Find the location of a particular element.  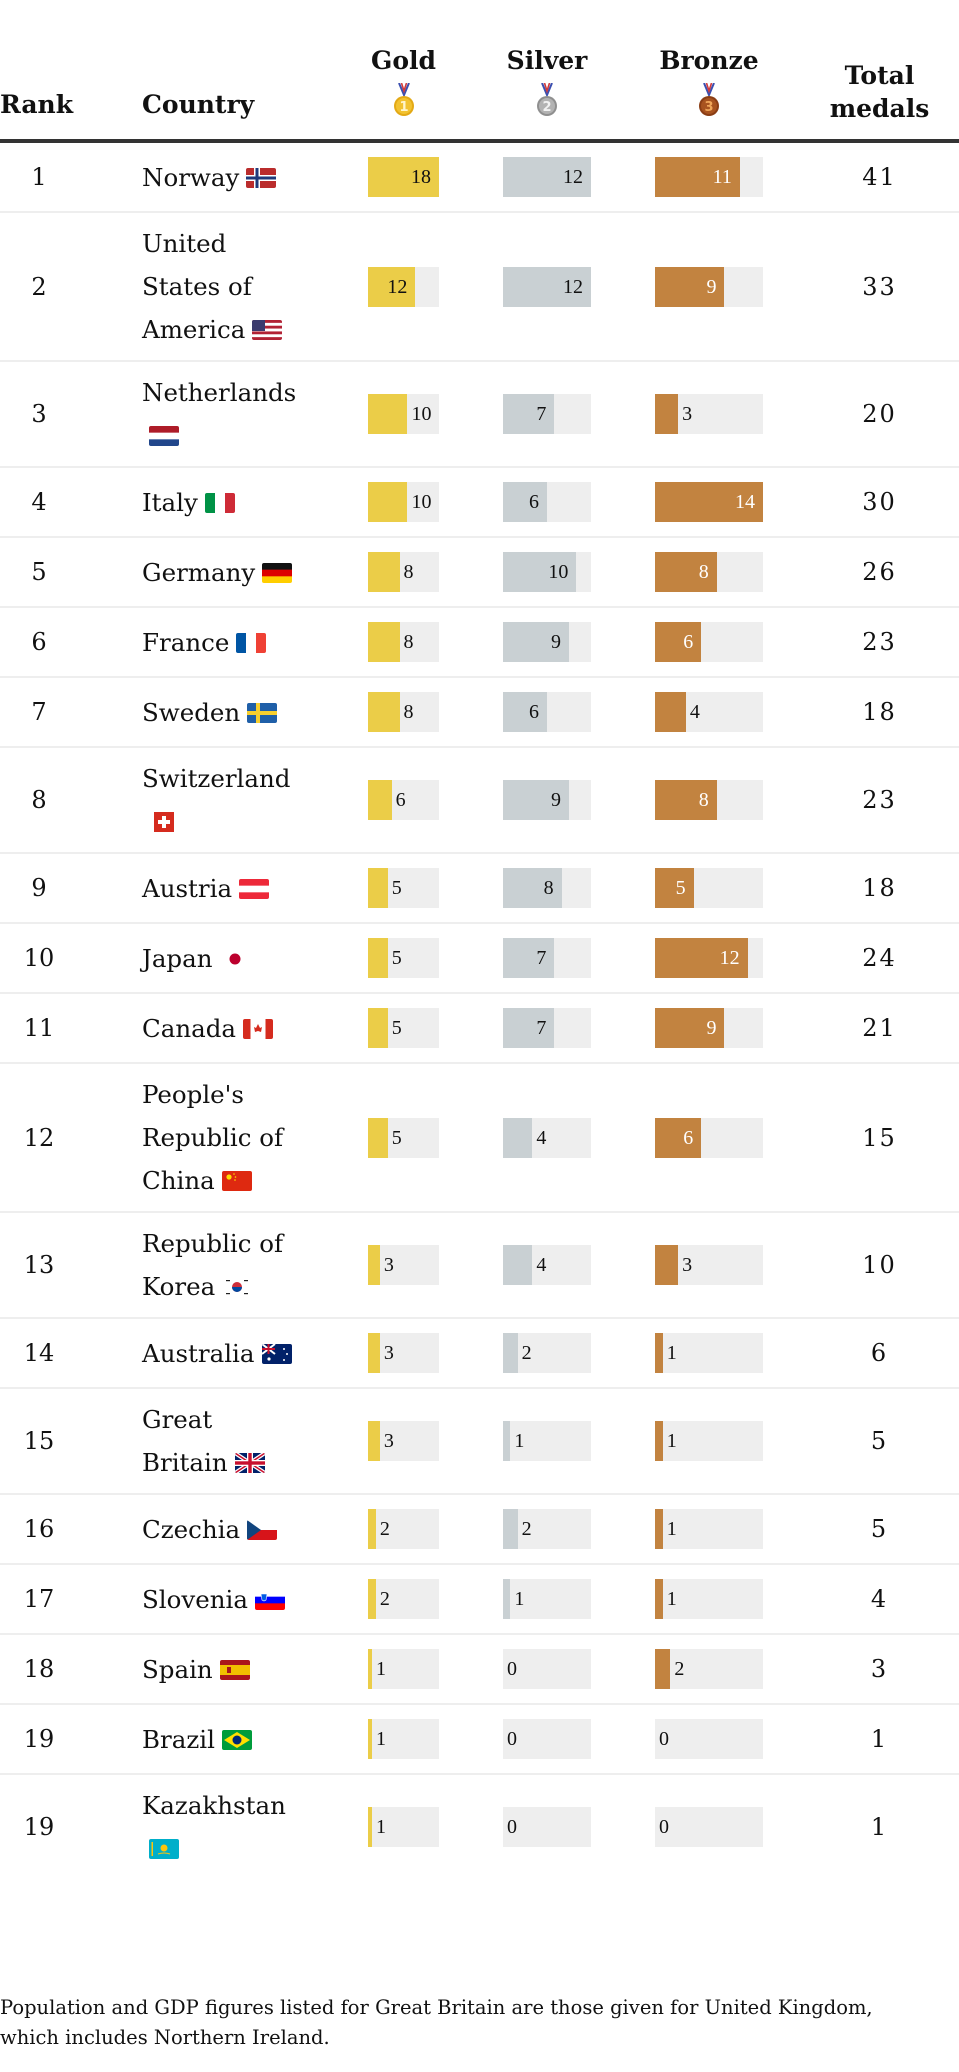

silver-bar-track: 12 is located at coordinates (547, 286).